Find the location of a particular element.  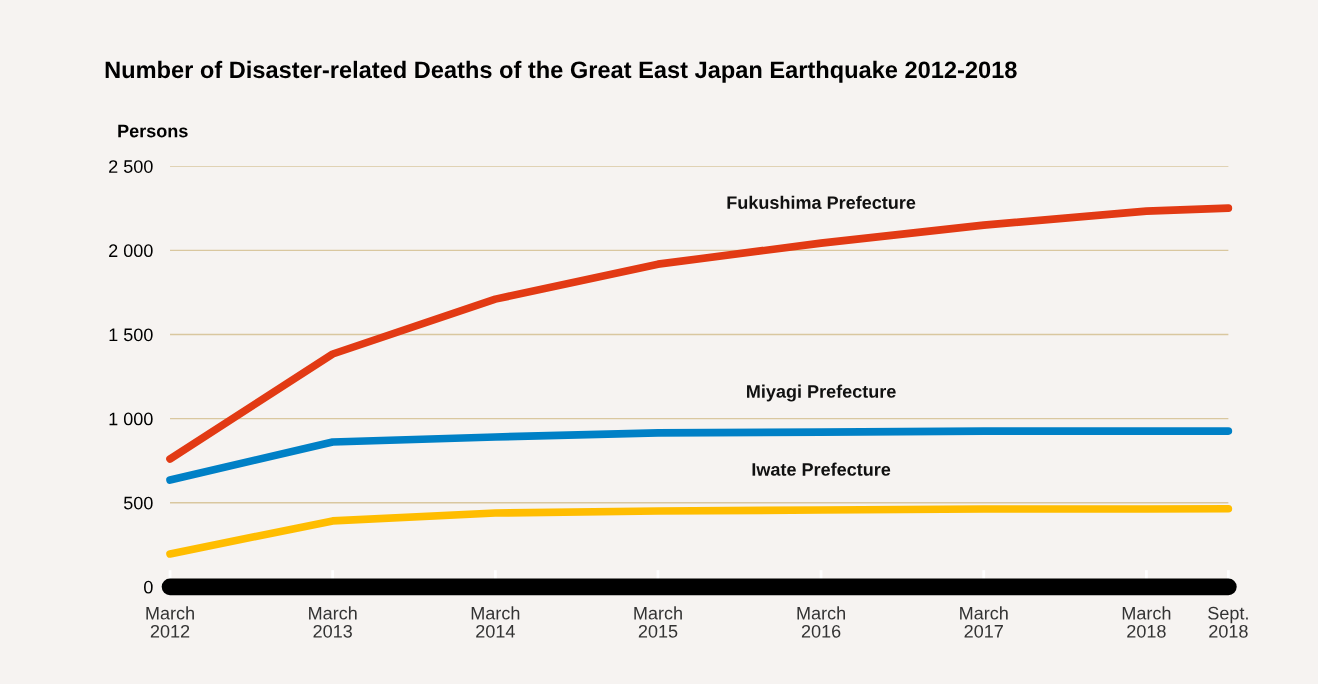

series-label: Iwate Prefecture is located at coordinates (821, 469).